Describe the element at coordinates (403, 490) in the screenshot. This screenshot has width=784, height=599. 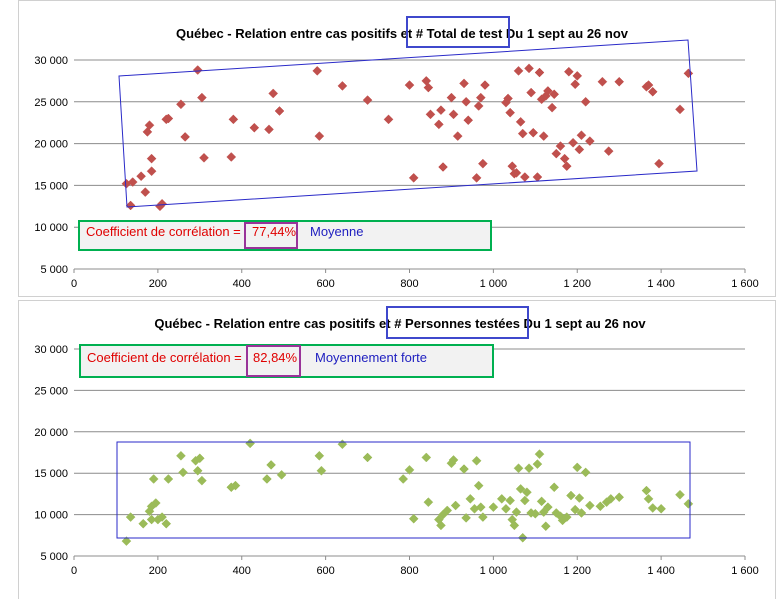
I see `chart-2-envelope-shape` at that location.